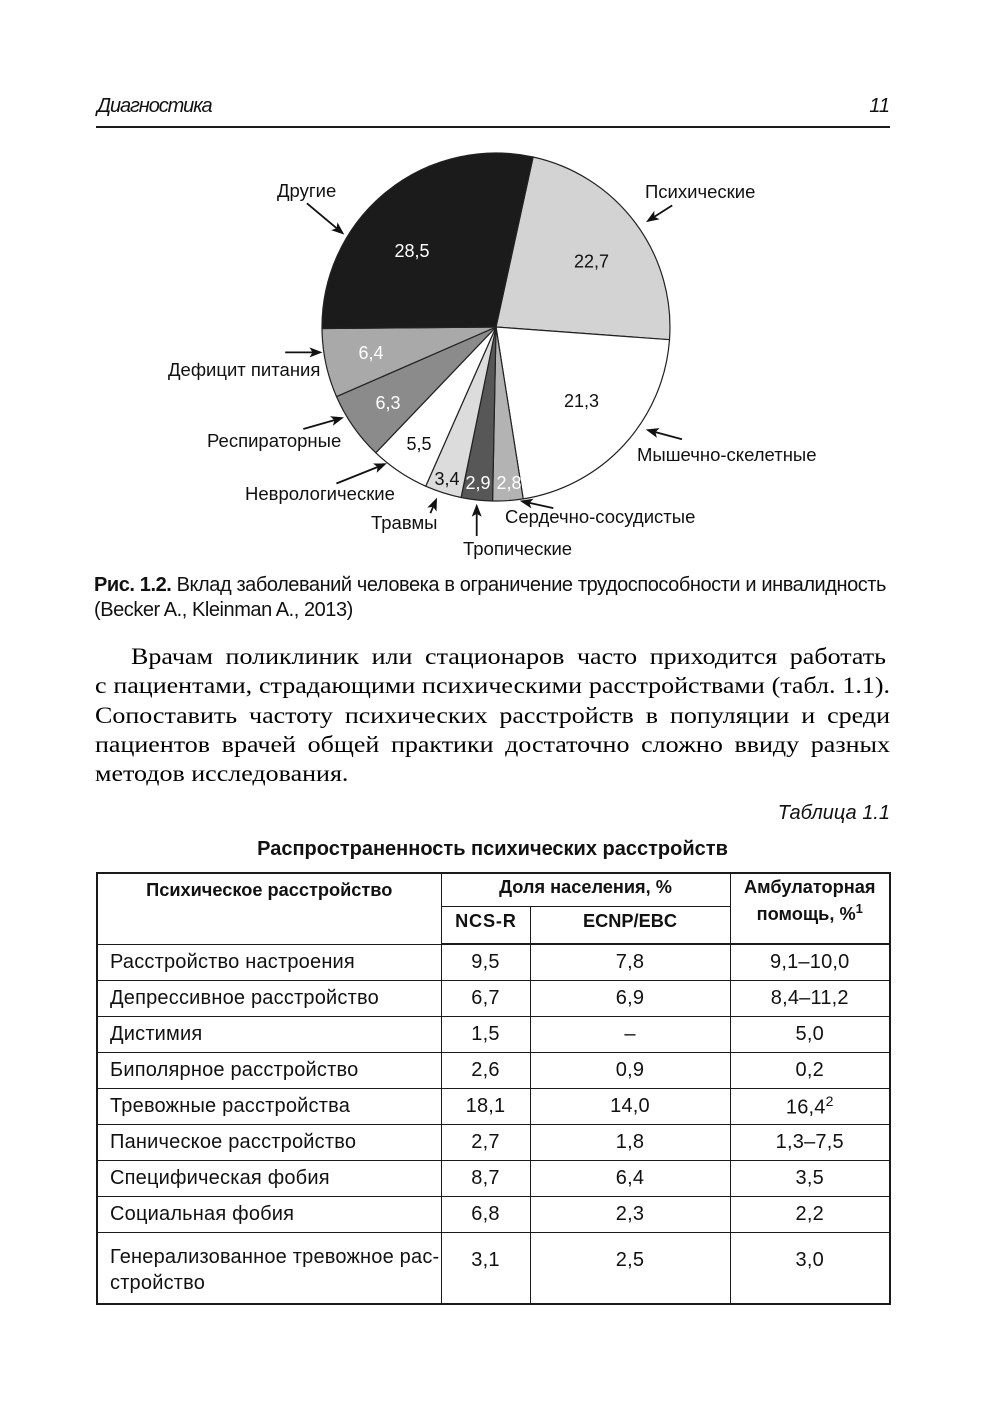 The height and width of the screenshot is (1420, 1000). I want to click on svg-text: 6,3, so click(387, 403).